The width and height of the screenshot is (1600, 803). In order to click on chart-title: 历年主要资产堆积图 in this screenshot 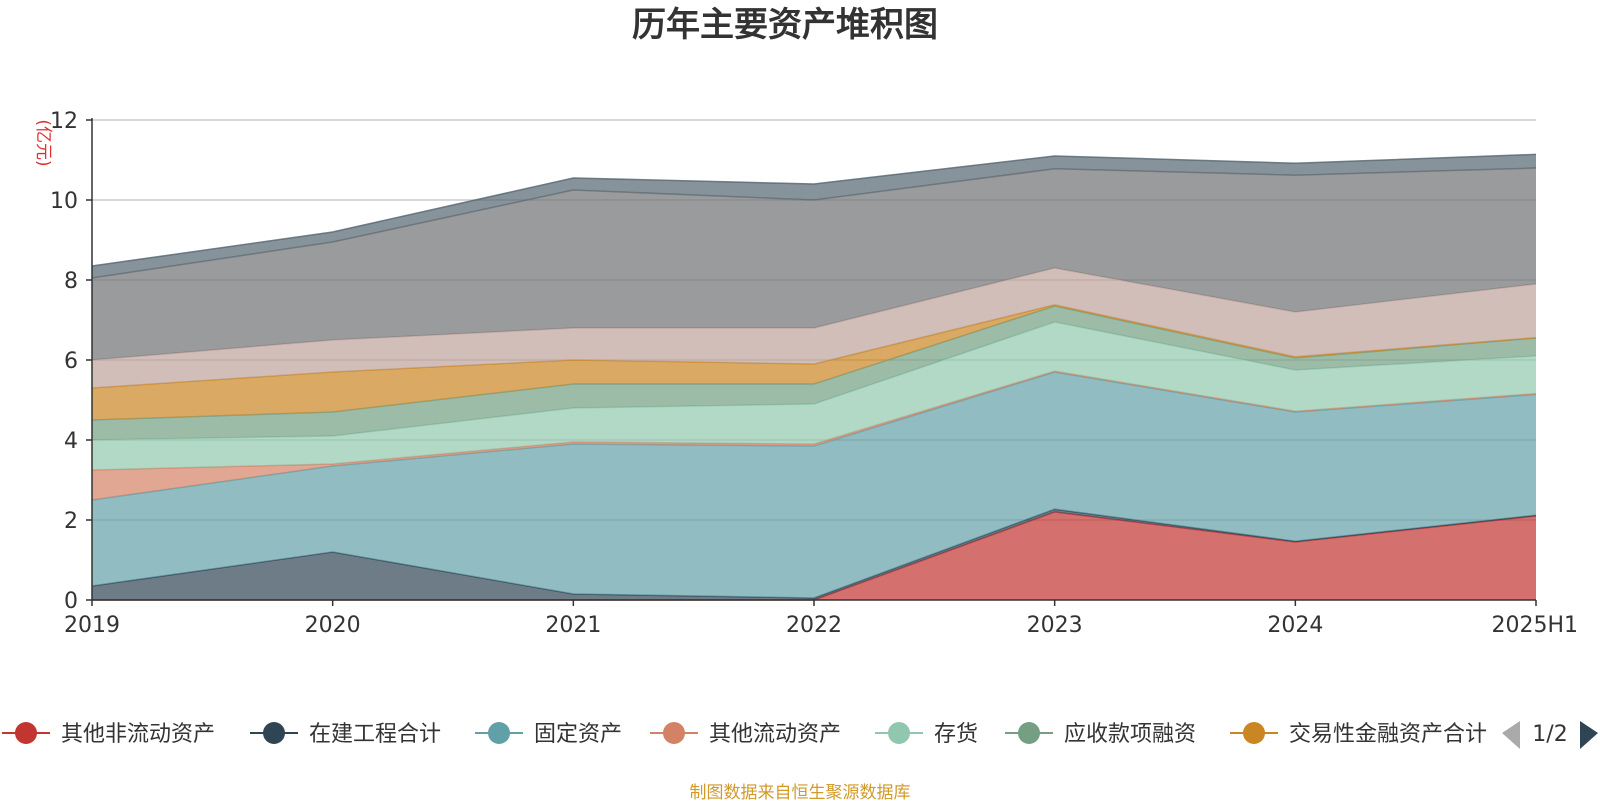, I will do `click(785, 25)`.